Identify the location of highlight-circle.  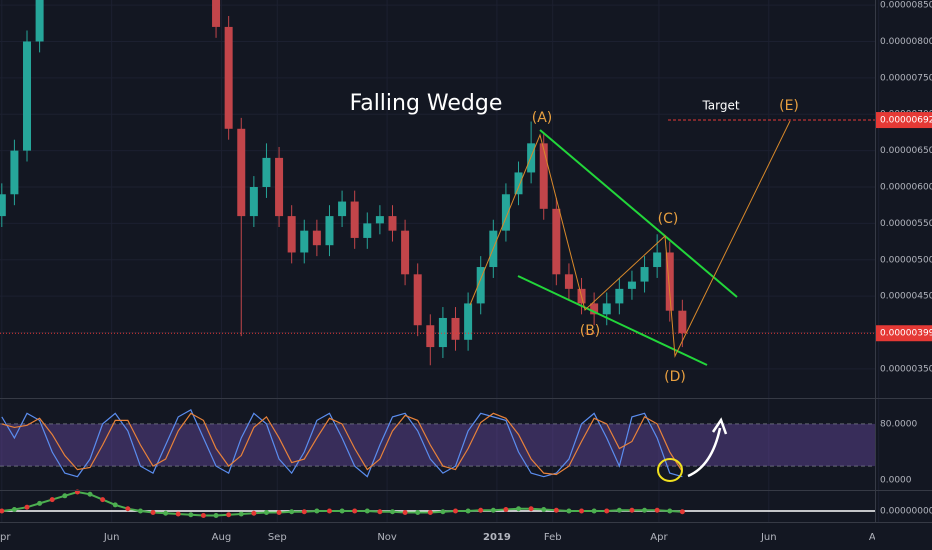
(670, 470).